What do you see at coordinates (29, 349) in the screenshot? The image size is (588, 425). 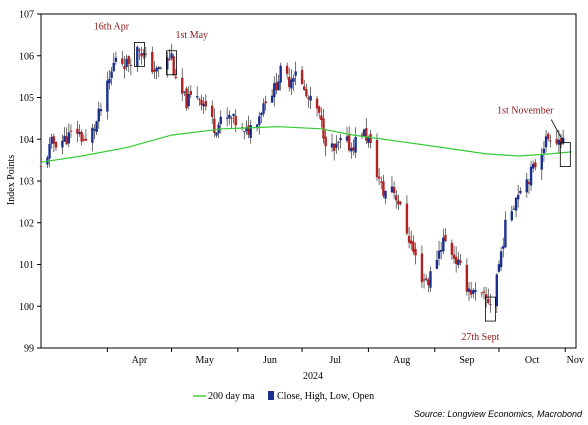 I see `y-tick-label: 99` at bounding box center [29, 349].